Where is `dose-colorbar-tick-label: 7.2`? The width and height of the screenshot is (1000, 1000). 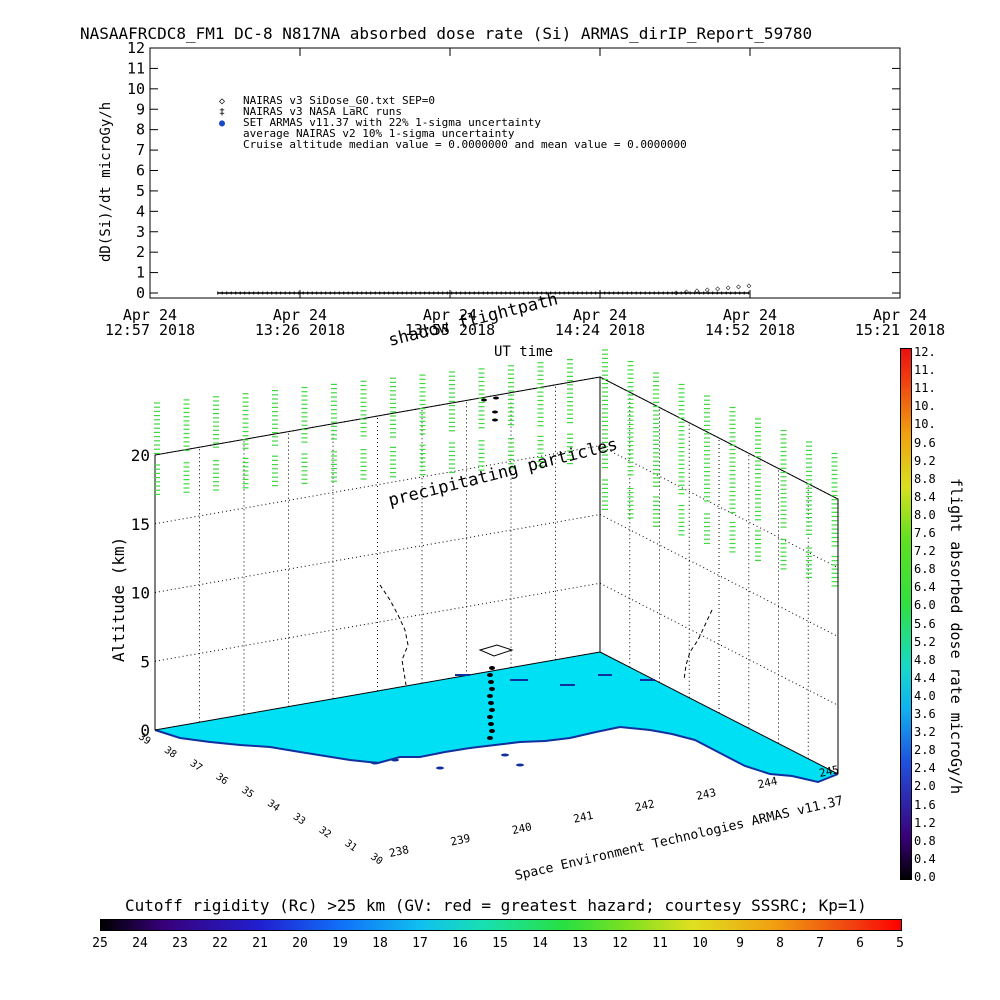 dose-colorbar-tick-label: 7.2 is located at coordinates (925, 551).